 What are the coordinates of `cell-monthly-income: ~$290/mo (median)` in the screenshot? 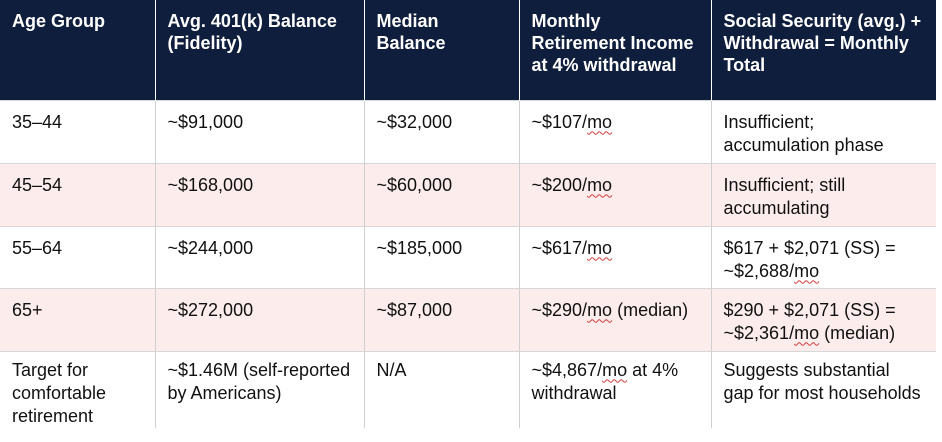 It's located at (614, 319).